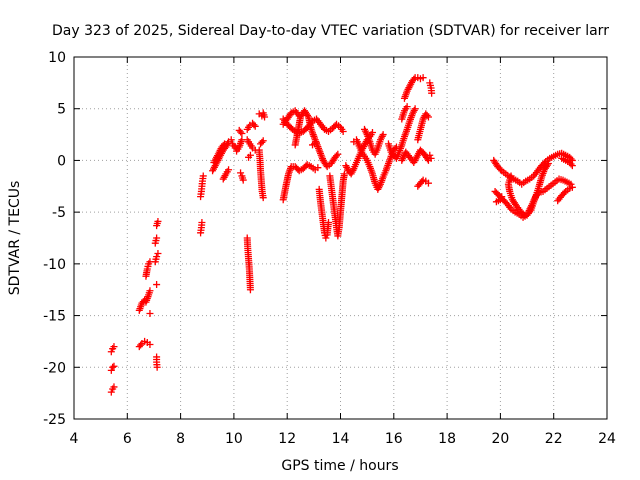 This screenshot has width=640, height=480. Describe the element at coordinates (15, 238) in the screenshot. I see `y-axis-label: SDTVAR / TECUs` at that location.